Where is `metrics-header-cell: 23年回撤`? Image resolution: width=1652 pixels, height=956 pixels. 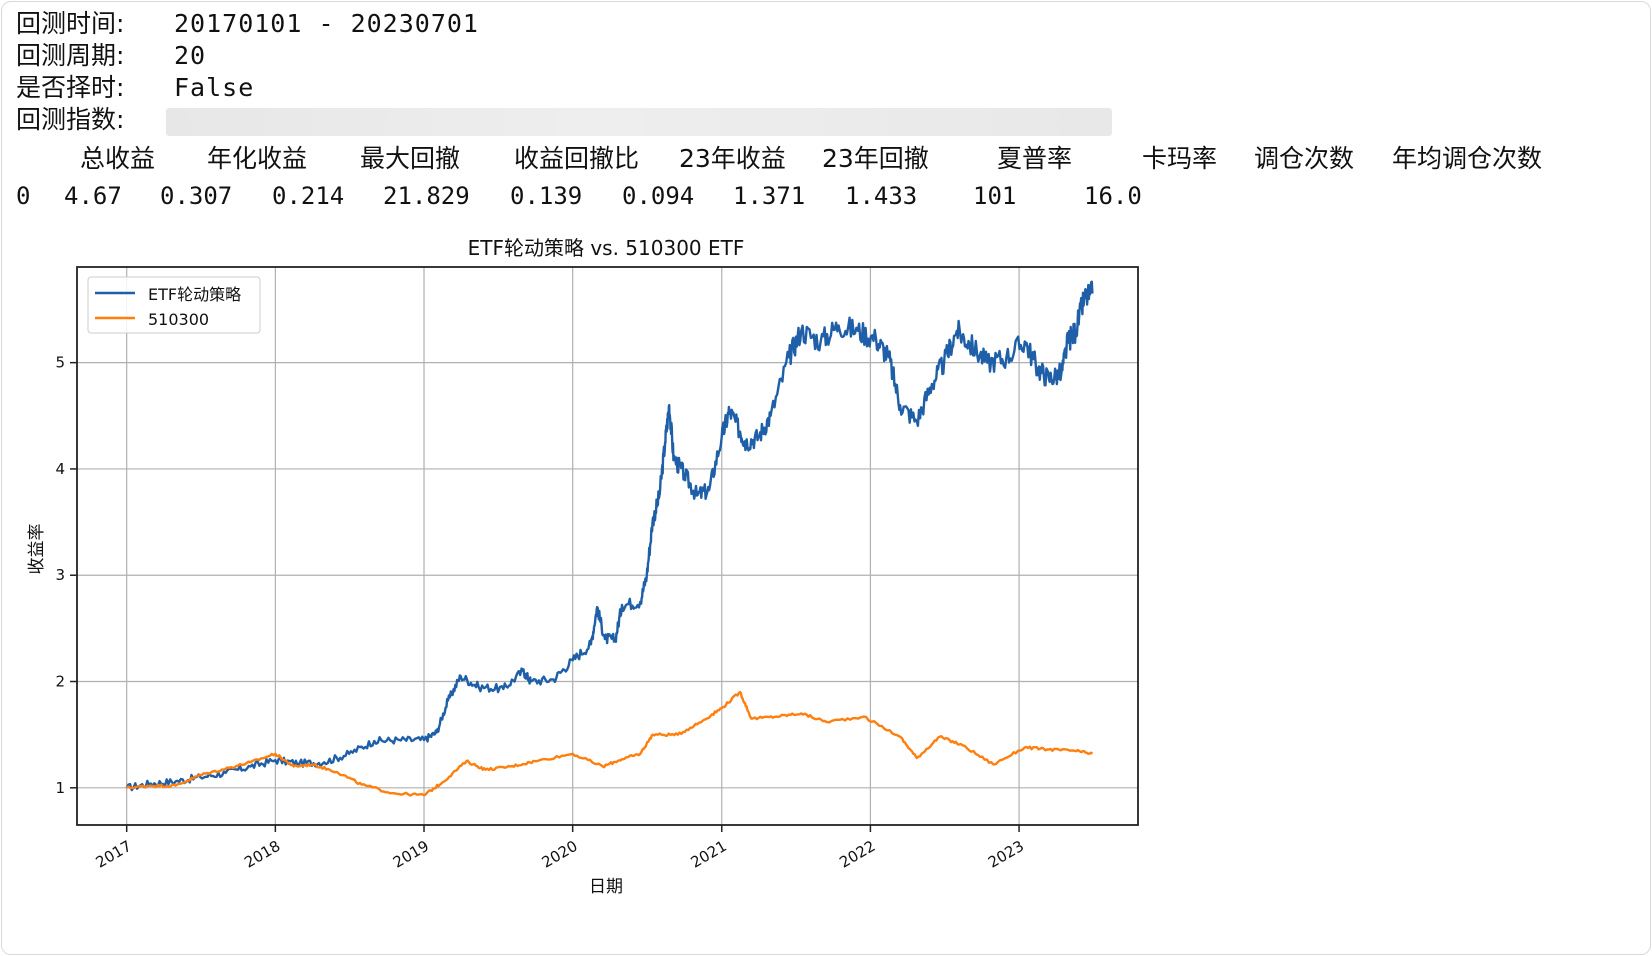
metrics-header-cell: 23年回撤 is located at coordinates (875, 158).